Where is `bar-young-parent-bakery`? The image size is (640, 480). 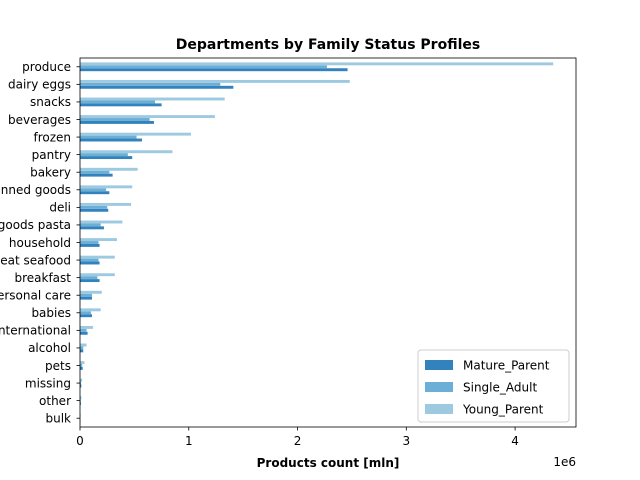 bar-young-parent-bakery is located at coordinates (109, 169).